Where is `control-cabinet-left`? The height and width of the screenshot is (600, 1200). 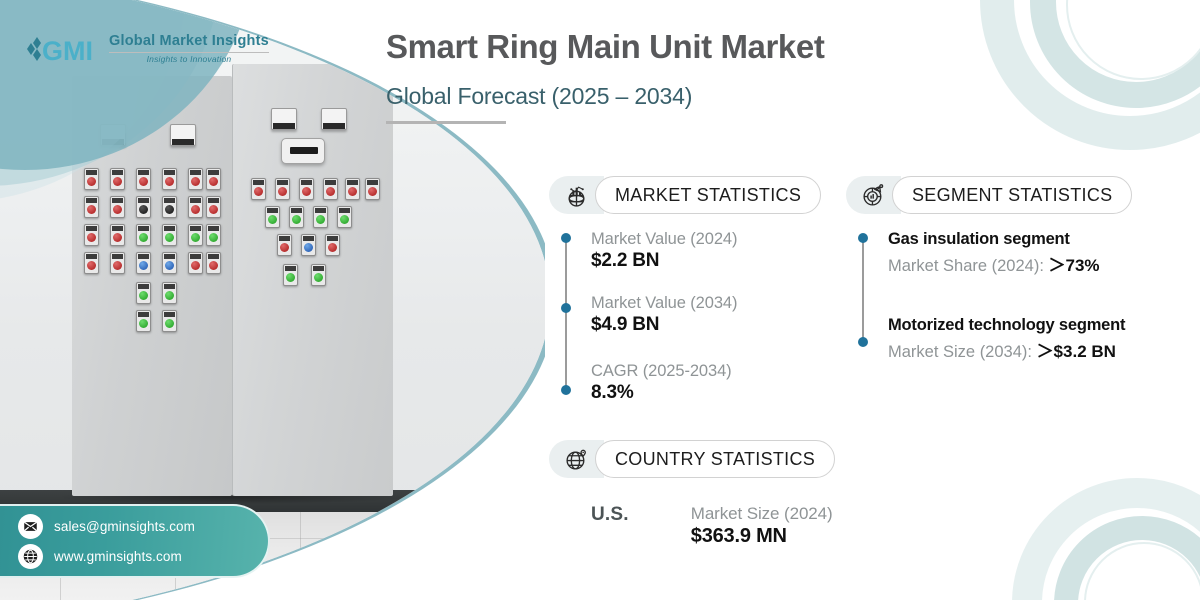 control-cabinet-left is located at coordinates (152, 286).